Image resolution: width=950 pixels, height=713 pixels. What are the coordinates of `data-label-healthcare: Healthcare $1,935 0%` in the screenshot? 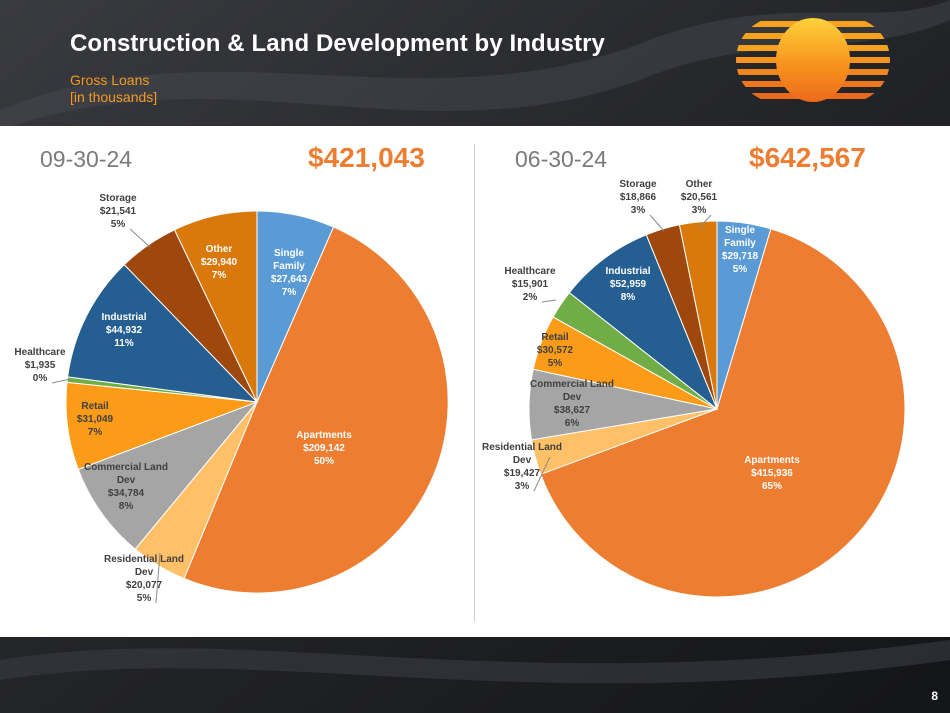 It's located at (40, 365).